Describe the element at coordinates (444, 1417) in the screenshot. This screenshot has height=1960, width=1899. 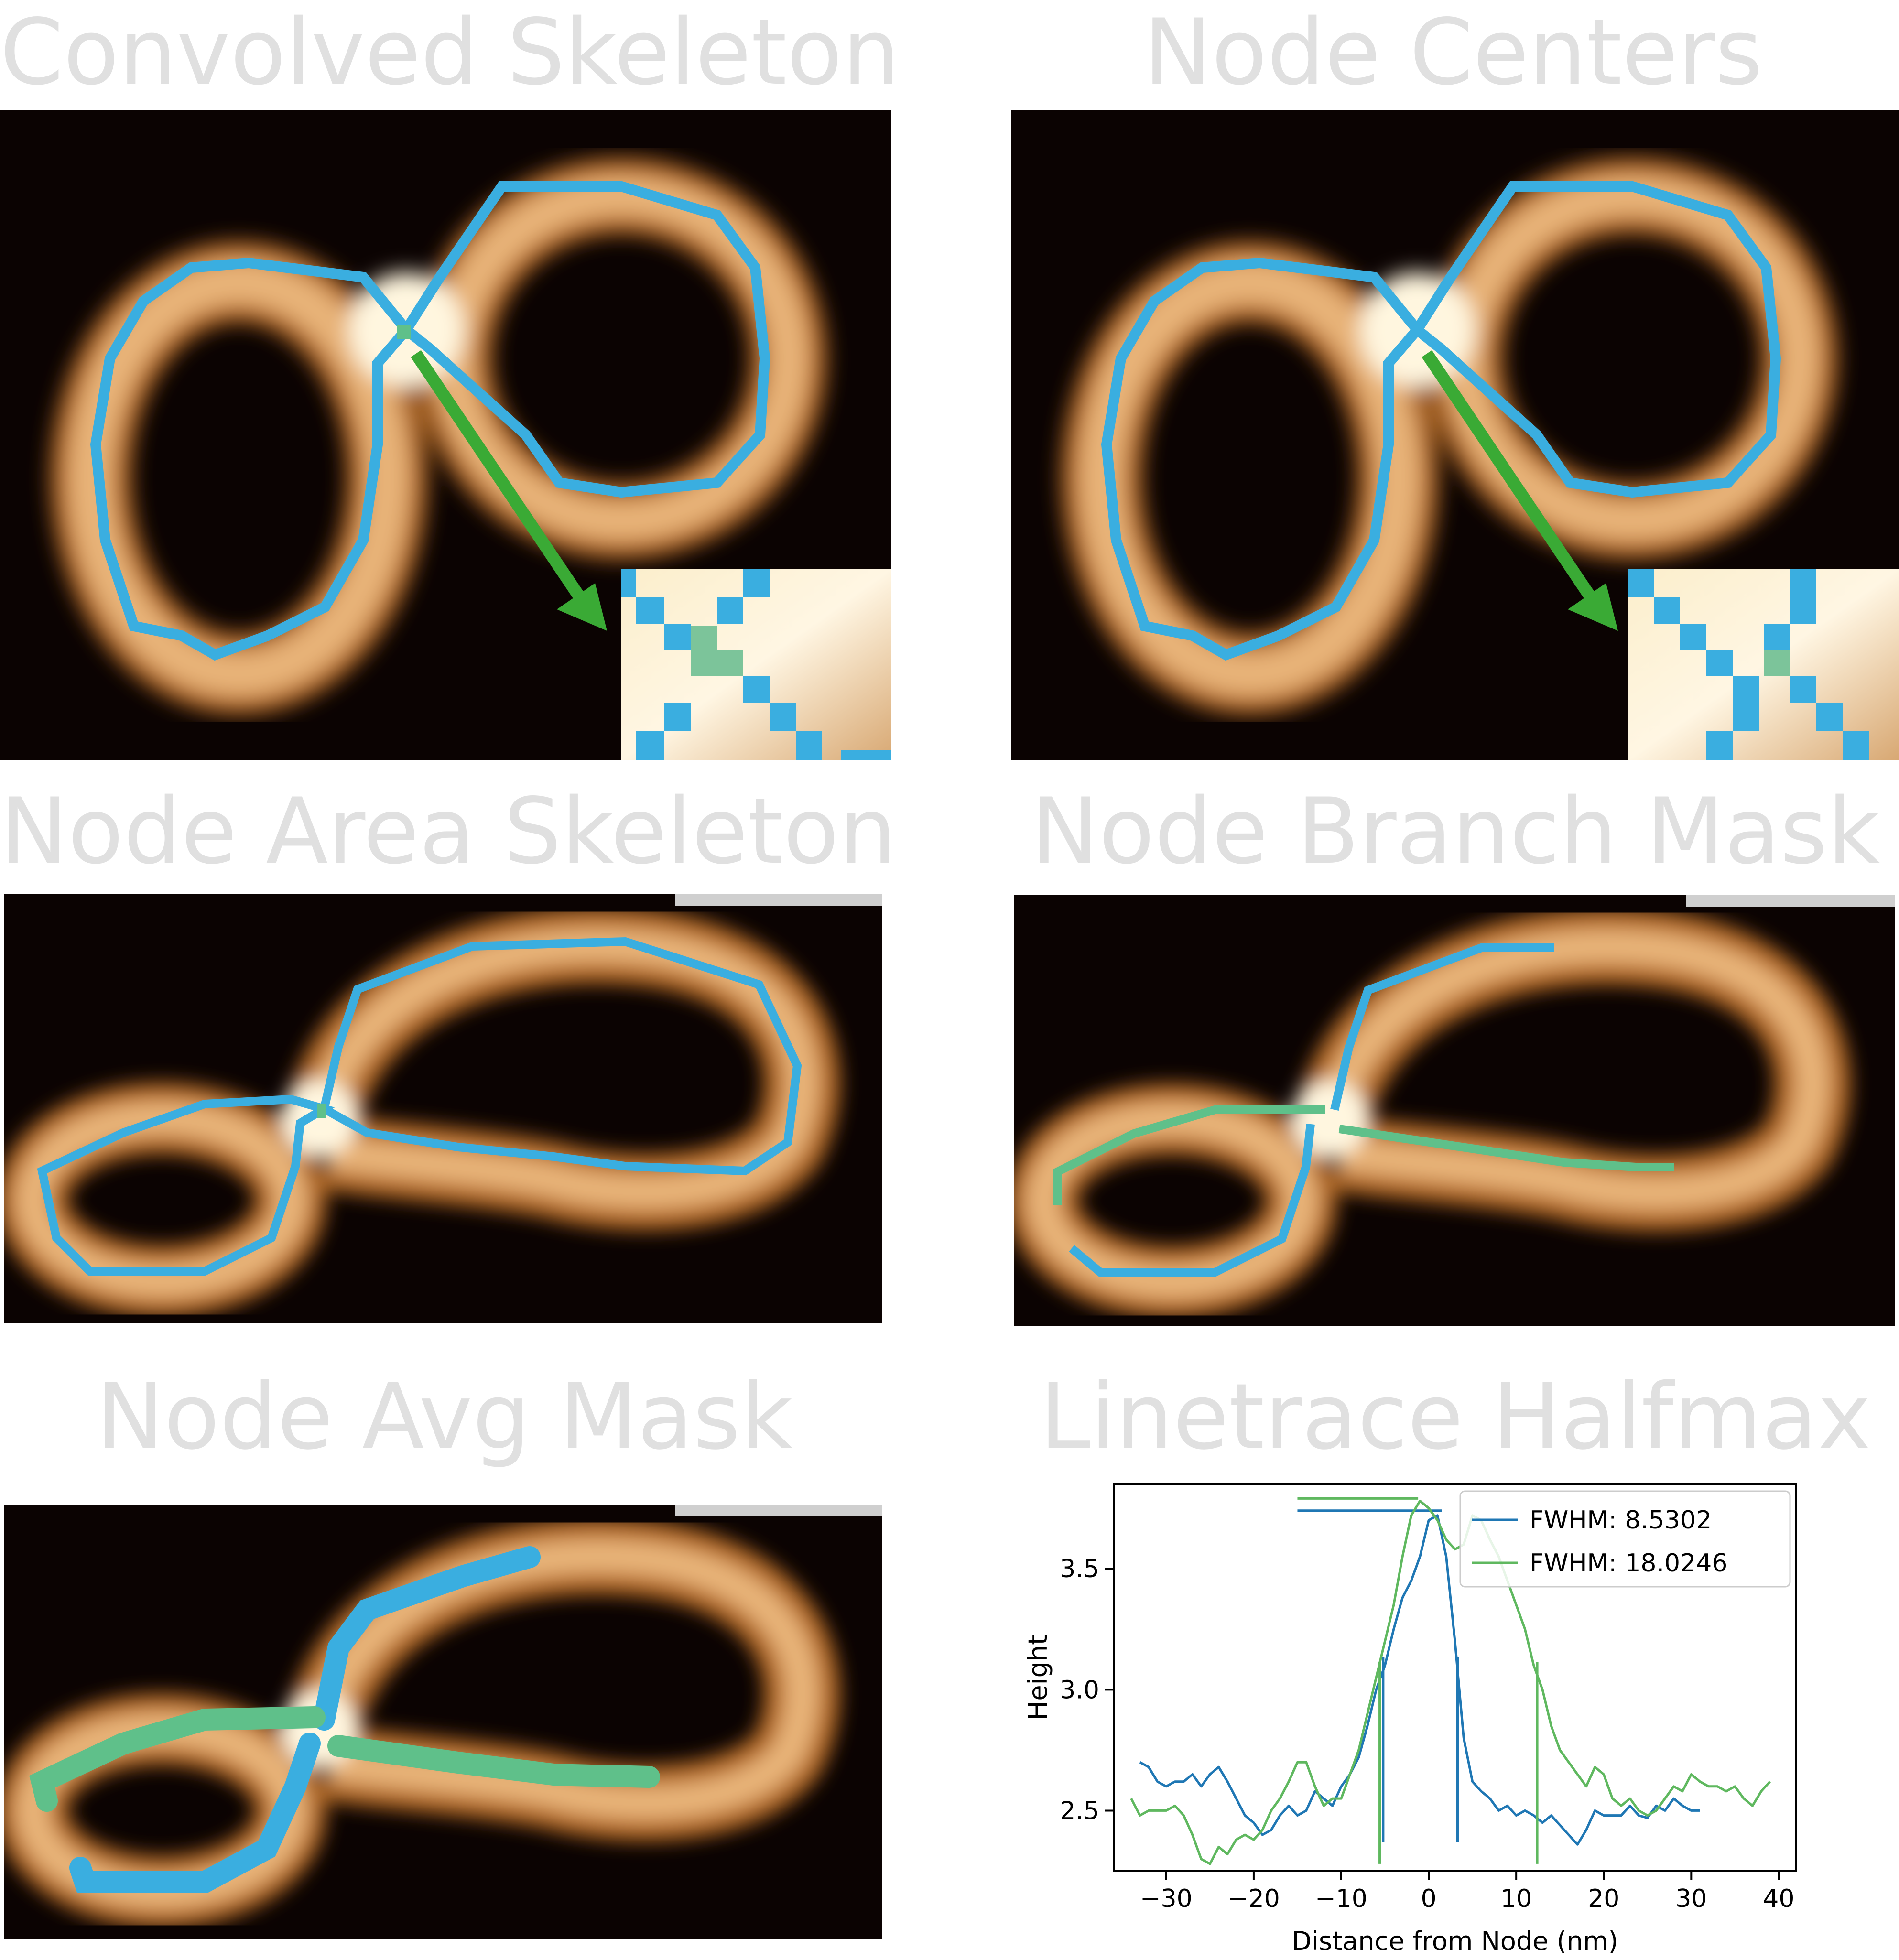
I see `title-node-avg-mask: Node Avg Mask` at that location.